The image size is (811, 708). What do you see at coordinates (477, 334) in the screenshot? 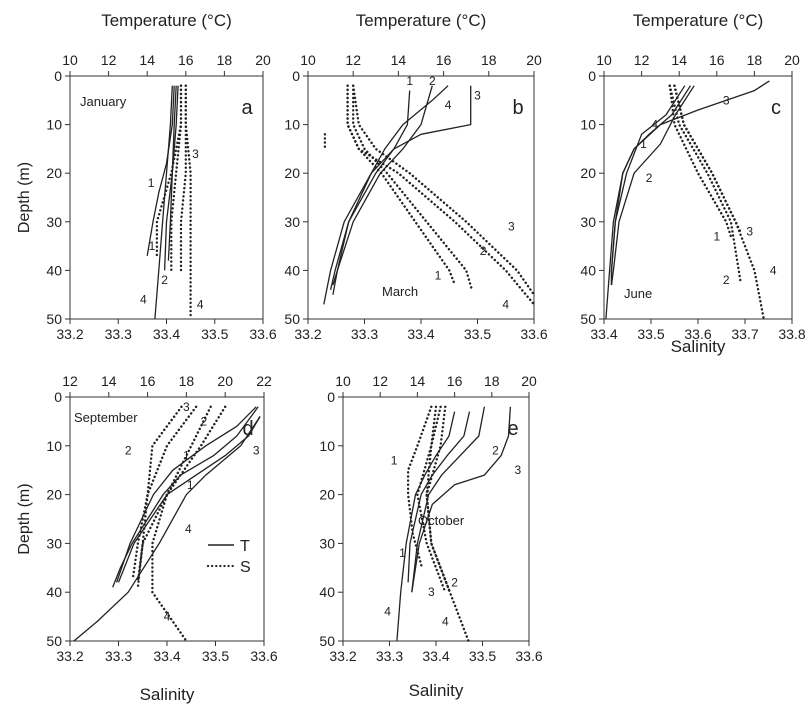
I see `panel-b-bottom-tick-label: 33.5` at bounding box center [477, 334].